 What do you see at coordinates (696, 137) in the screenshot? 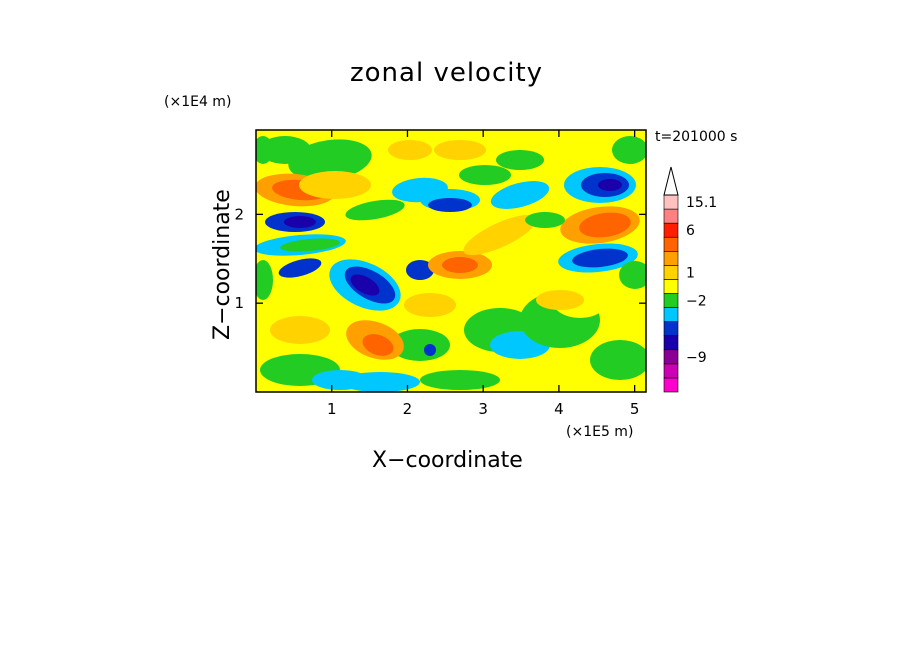
I see `time-annotation: t=201000 s` at bounding box center [696, 137].